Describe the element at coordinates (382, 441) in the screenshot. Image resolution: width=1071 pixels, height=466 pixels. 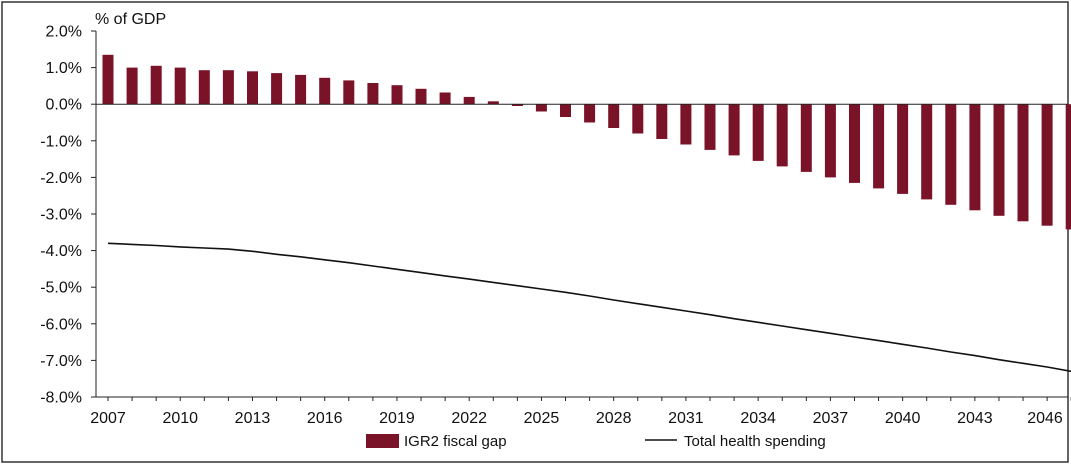
I see `legend-swatch-fiscal-gap` at that location.